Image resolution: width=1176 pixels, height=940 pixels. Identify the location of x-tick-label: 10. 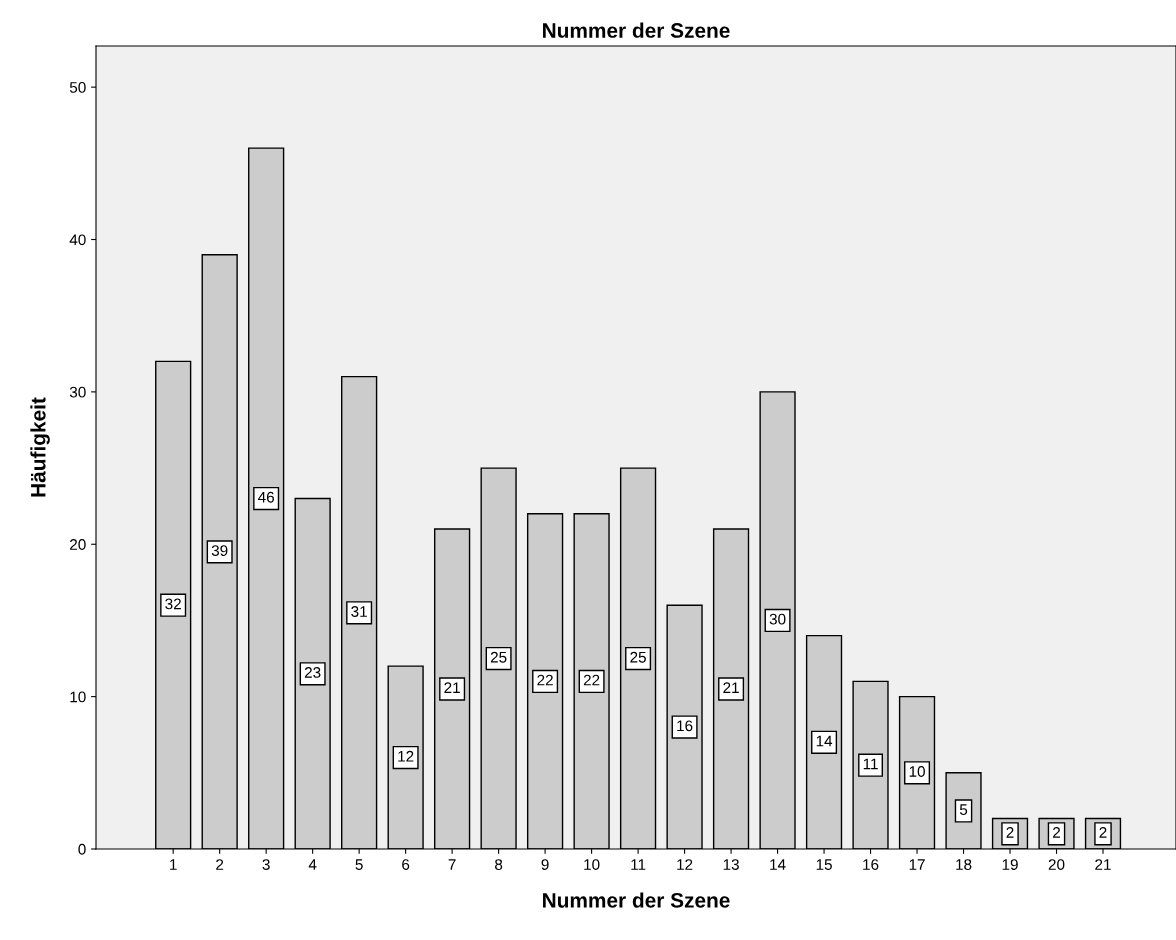
(592, 864).